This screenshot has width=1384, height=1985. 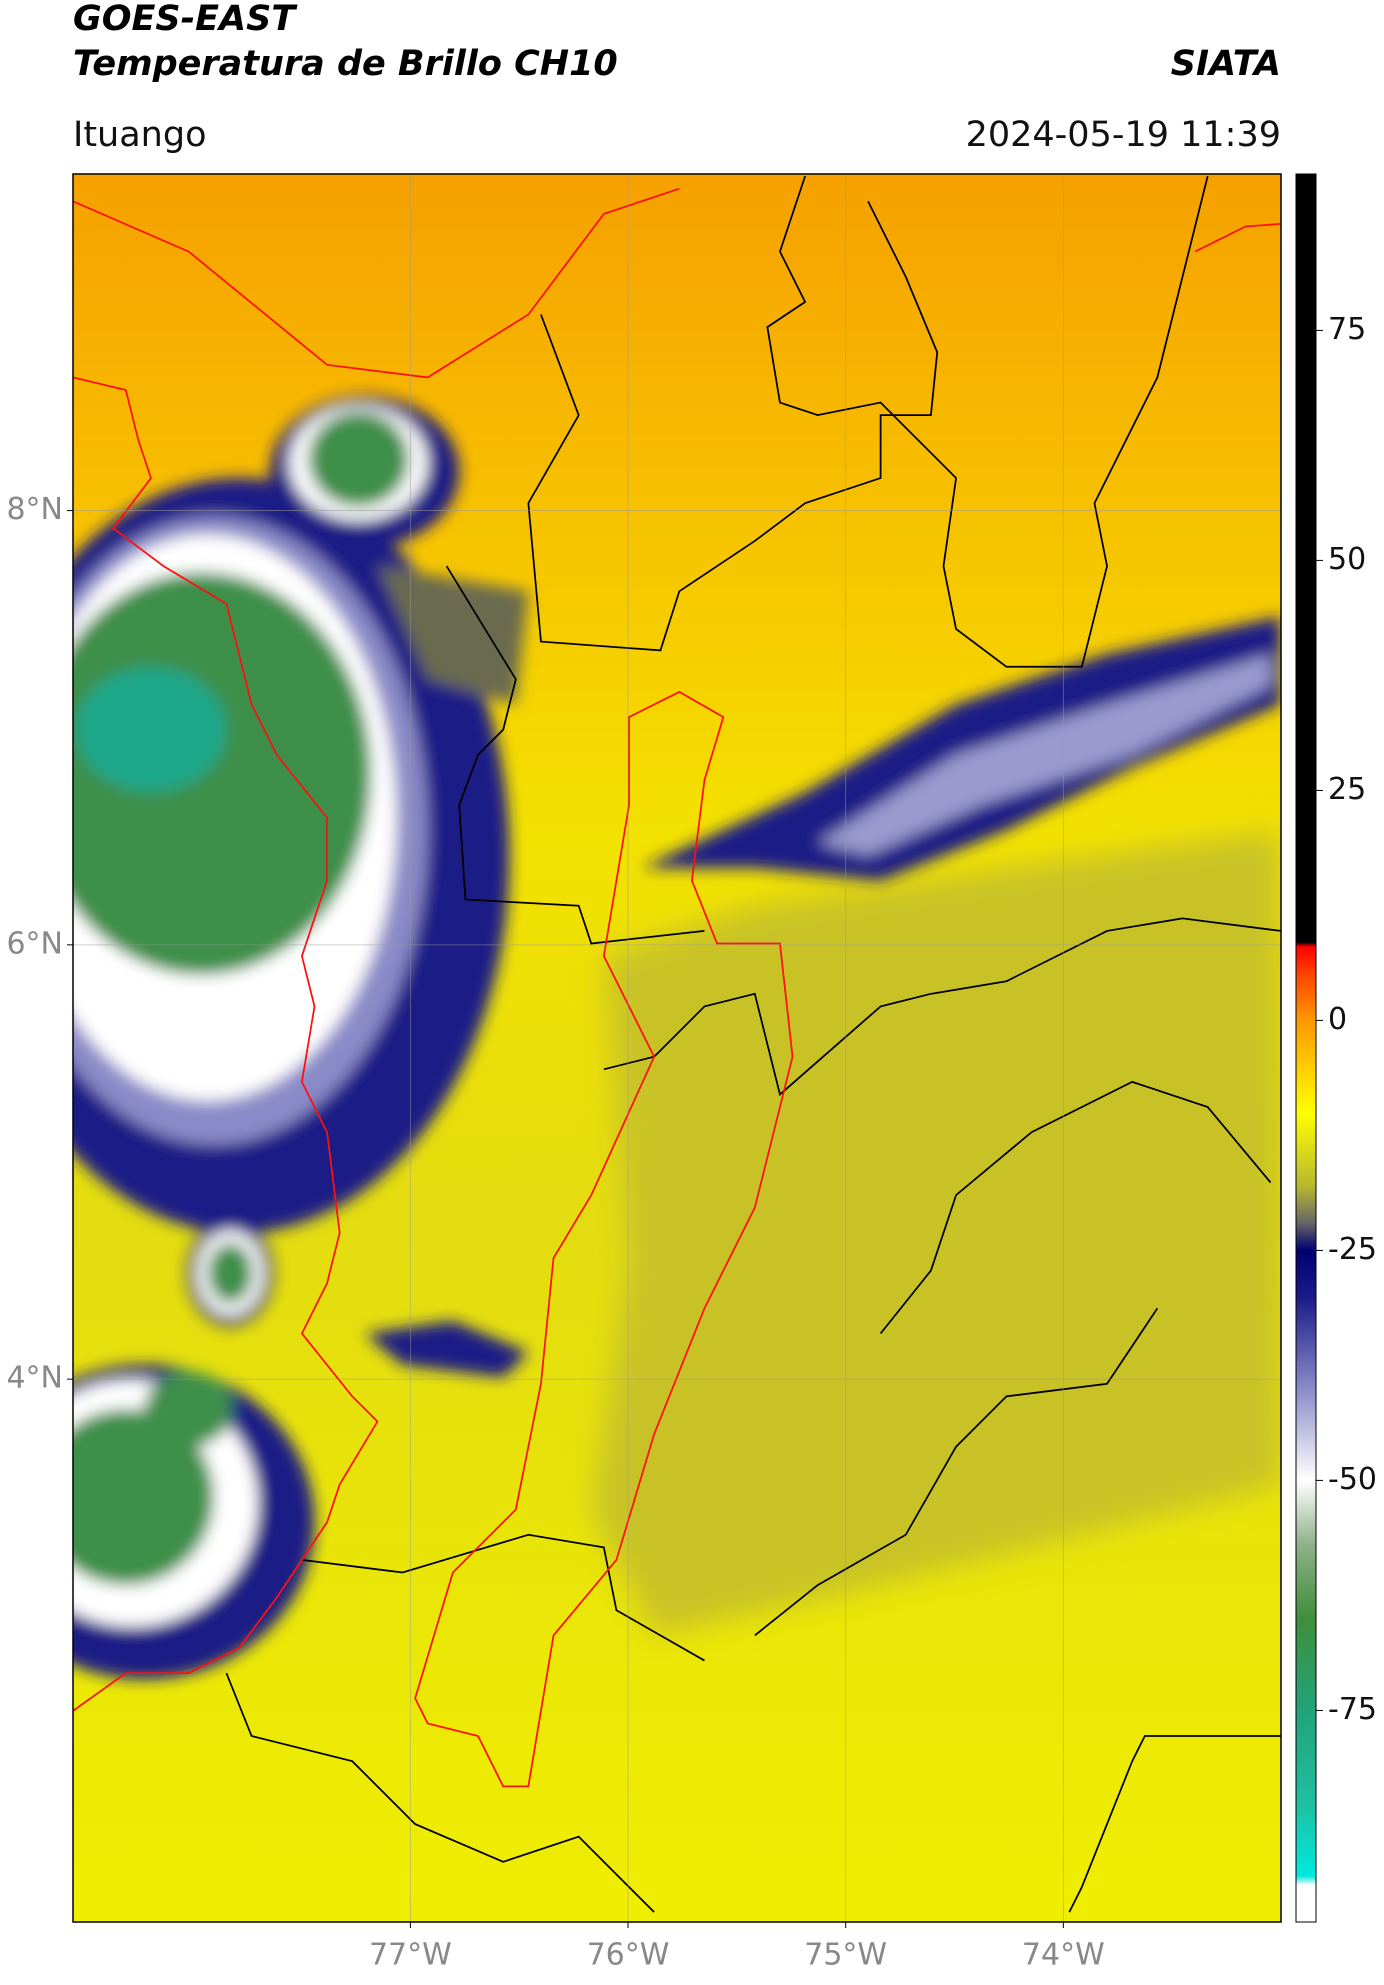 What do you see at coordinates (140, 135) in the screenshot?
I see `location: Ituango` at bounding box center [140, 135].